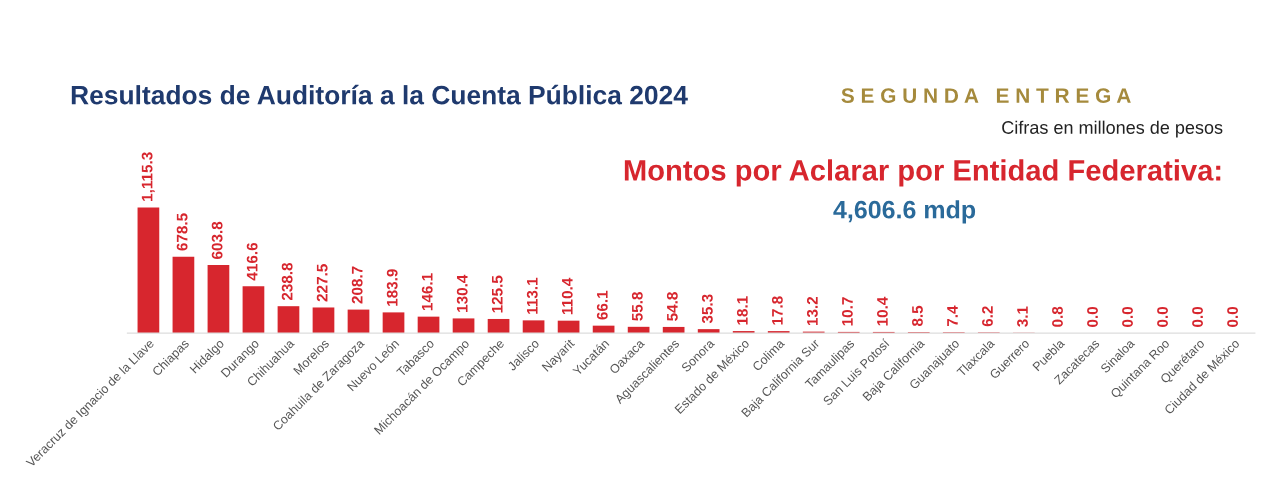 The image size is (1274, 487). I want to click on data-label: 113.1, so click(532, 295).